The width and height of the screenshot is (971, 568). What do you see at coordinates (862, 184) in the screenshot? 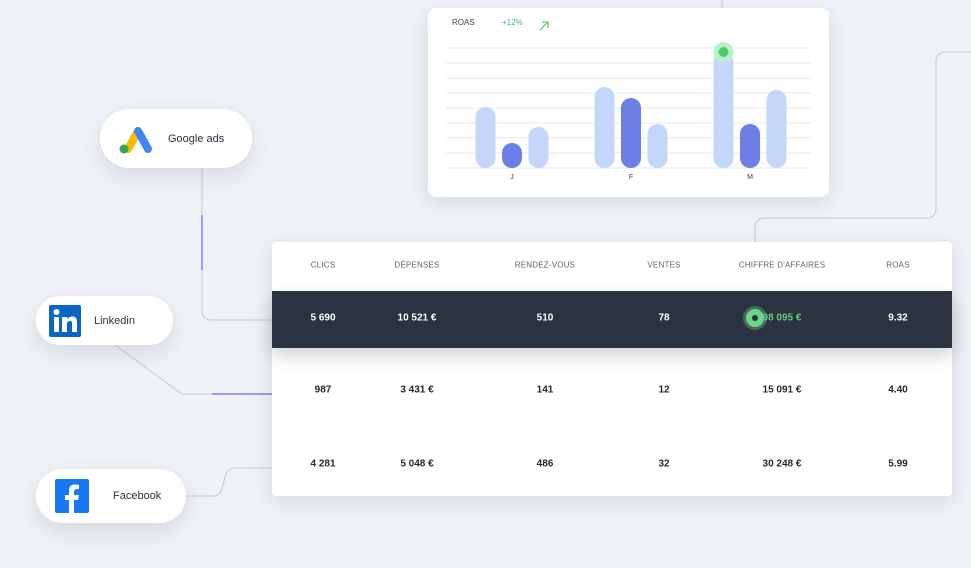
I see `revenue-connector` at bounding box center [862, 184].